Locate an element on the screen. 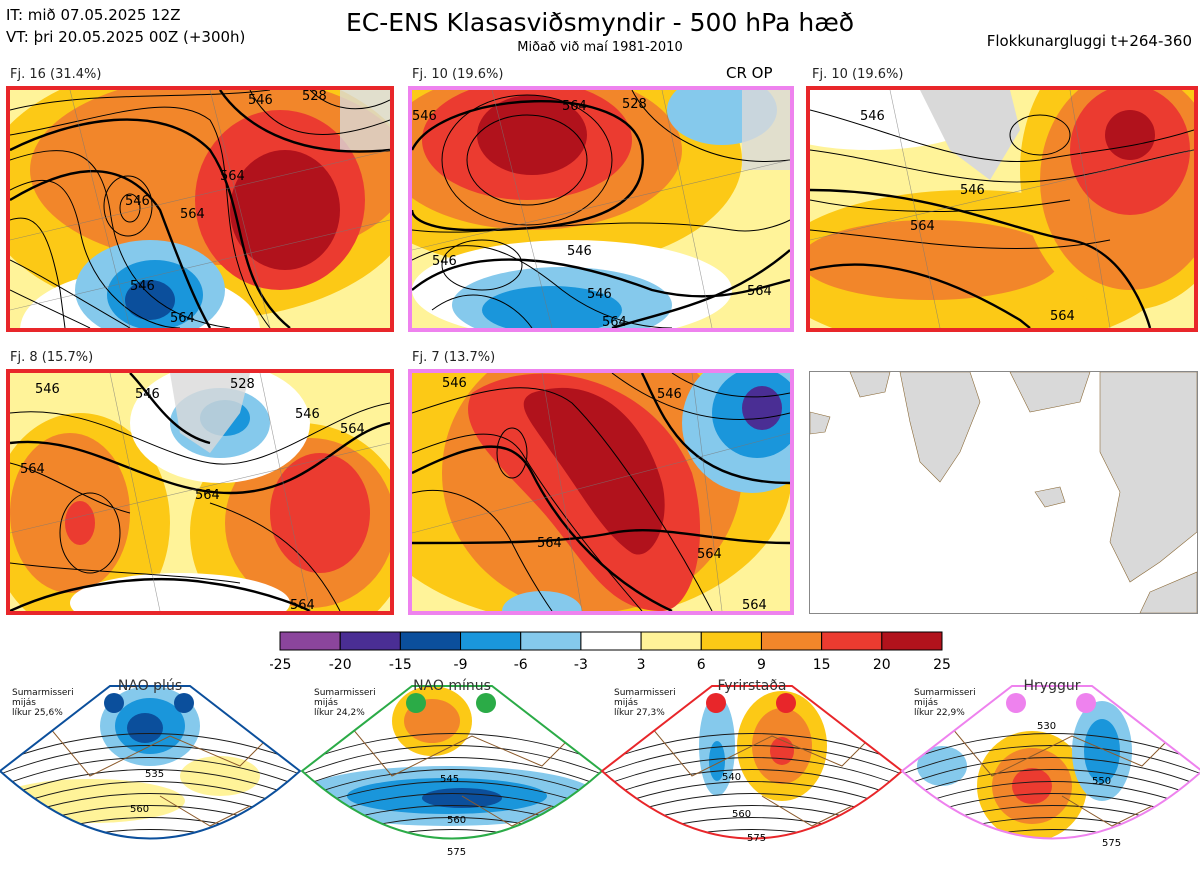  regime-note: líkur 27,3% is located at coordinates (639, 713).